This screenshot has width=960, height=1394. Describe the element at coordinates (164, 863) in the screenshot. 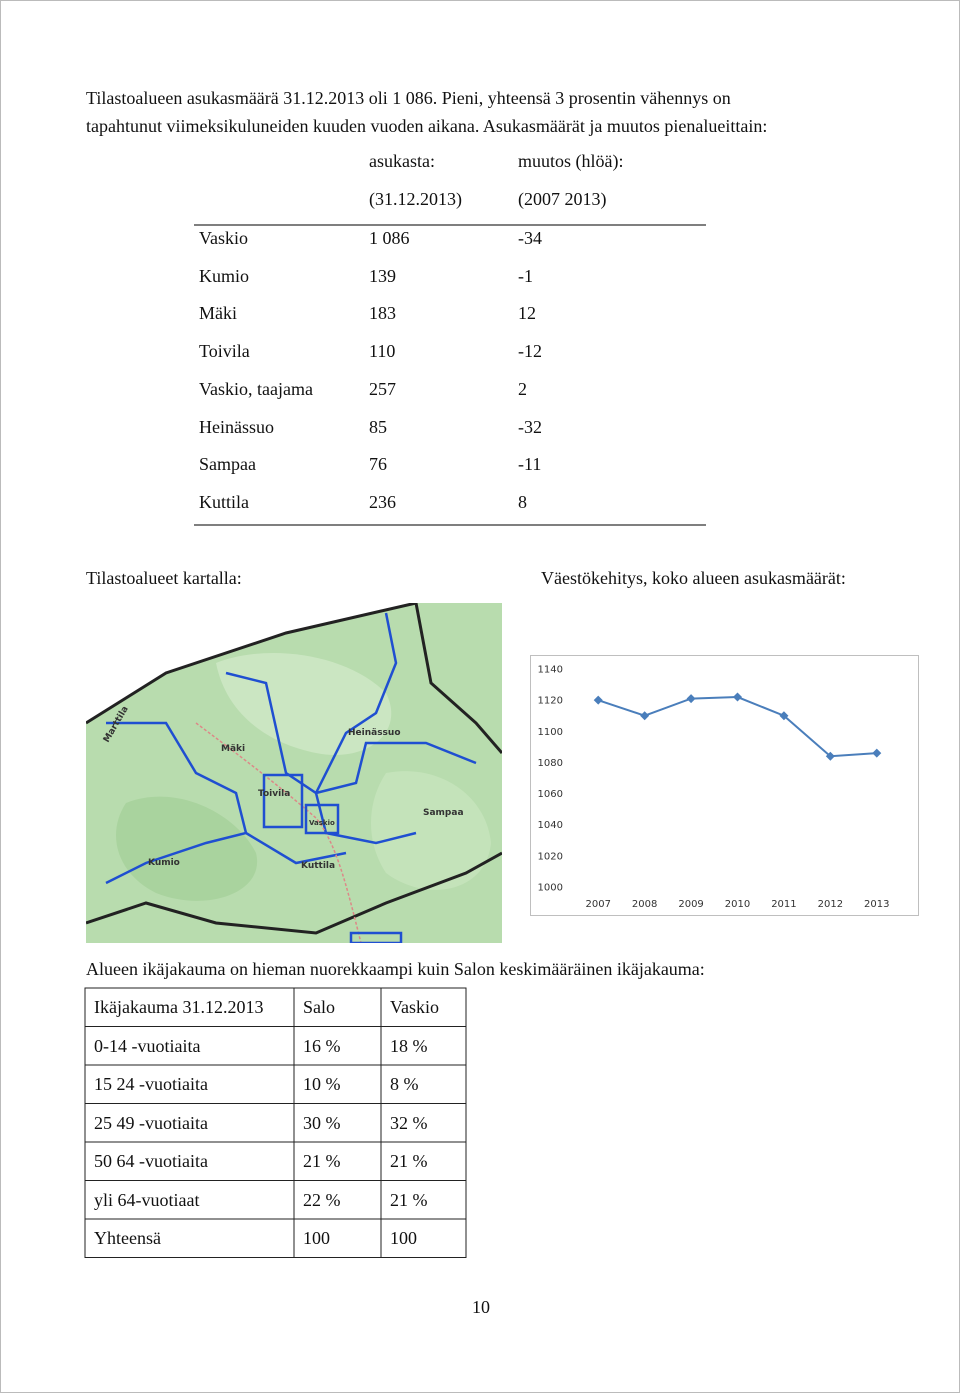

I see `map-label: Kumio` at that location.